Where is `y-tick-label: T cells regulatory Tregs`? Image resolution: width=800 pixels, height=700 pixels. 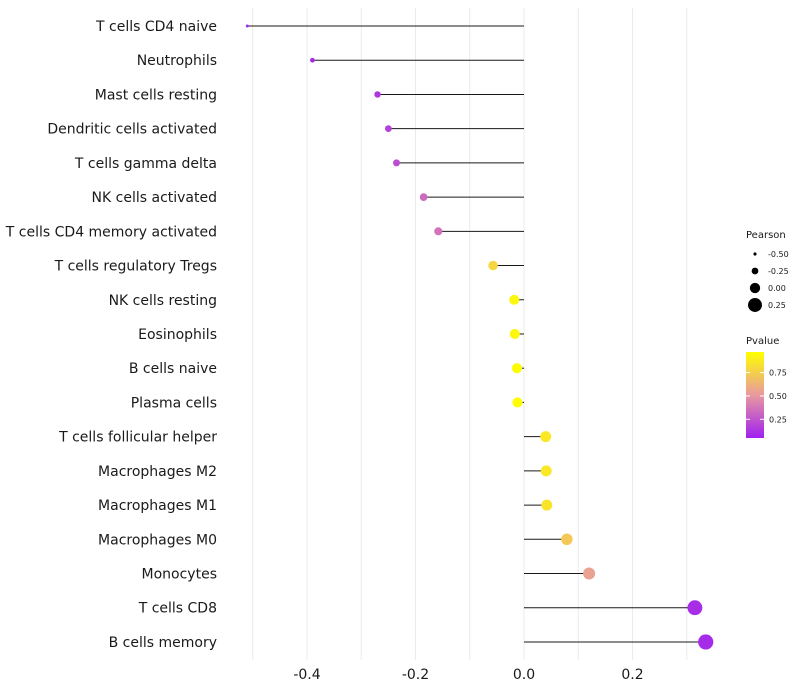
y-tick-label: T cells regulatory Tregs is located at coordinates (135, 267).